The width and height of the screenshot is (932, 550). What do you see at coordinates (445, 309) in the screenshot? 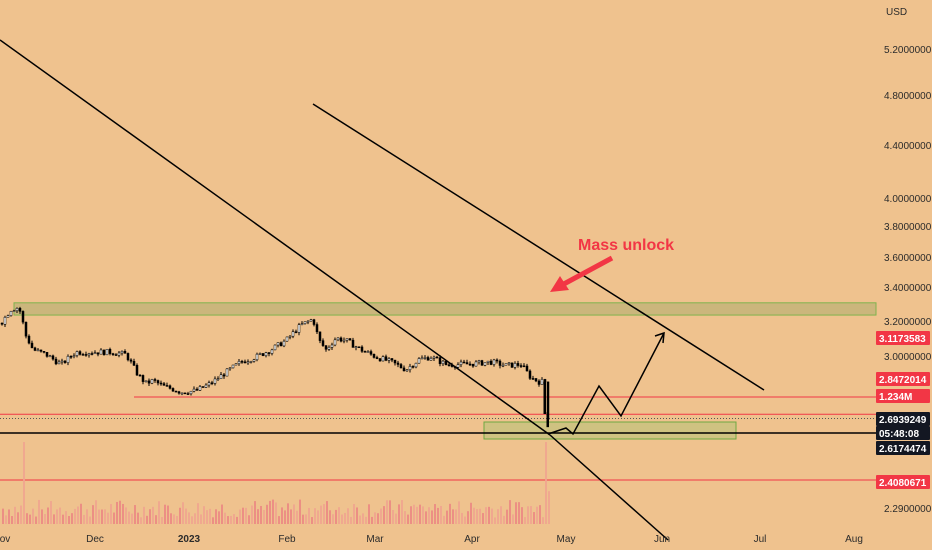
I see `supply-zone` at bounding box center [445, 309].